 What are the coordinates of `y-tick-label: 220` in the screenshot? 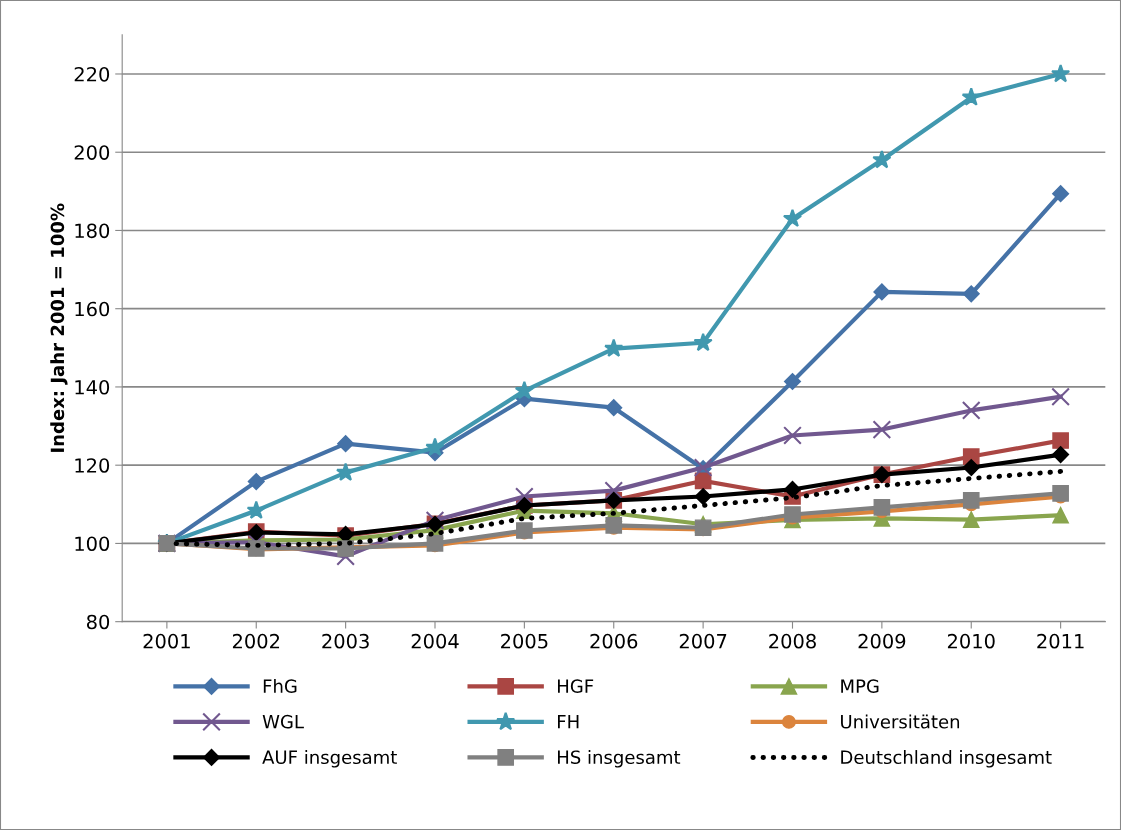 It's located at (92, 74).